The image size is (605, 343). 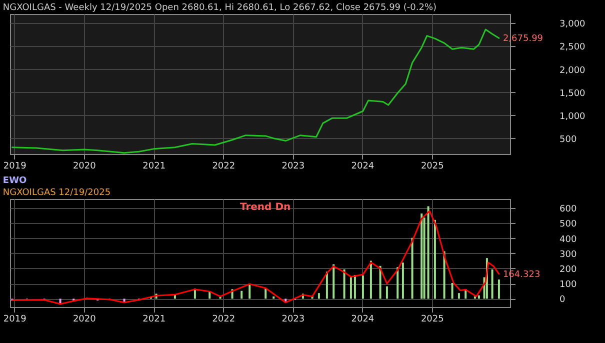 What do you see at coordinates (521, 275) in the screenshot?
I see `annotation: 164.323` at bounding box center [521, 275].